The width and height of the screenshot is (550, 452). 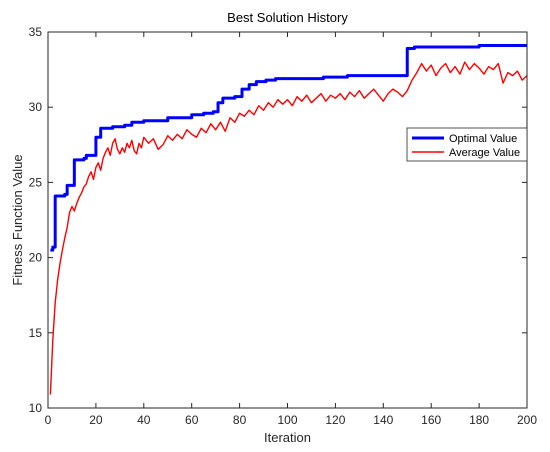 I want to click on legend-label-optimal: Optimal Value, so click(x=483, y=139).